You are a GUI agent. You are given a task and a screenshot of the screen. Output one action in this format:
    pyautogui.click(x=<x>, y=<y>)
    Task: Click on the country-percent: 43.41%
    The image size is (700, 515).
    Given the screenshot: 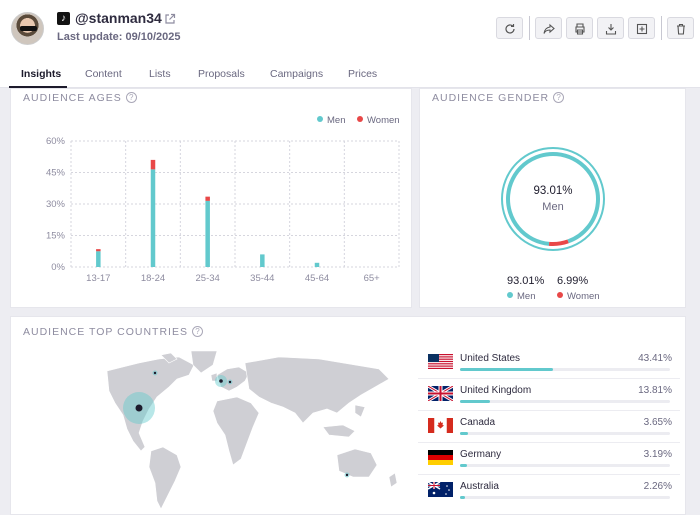 What is the action you would take?
    pyautogui.click(x=655, y=358)
    